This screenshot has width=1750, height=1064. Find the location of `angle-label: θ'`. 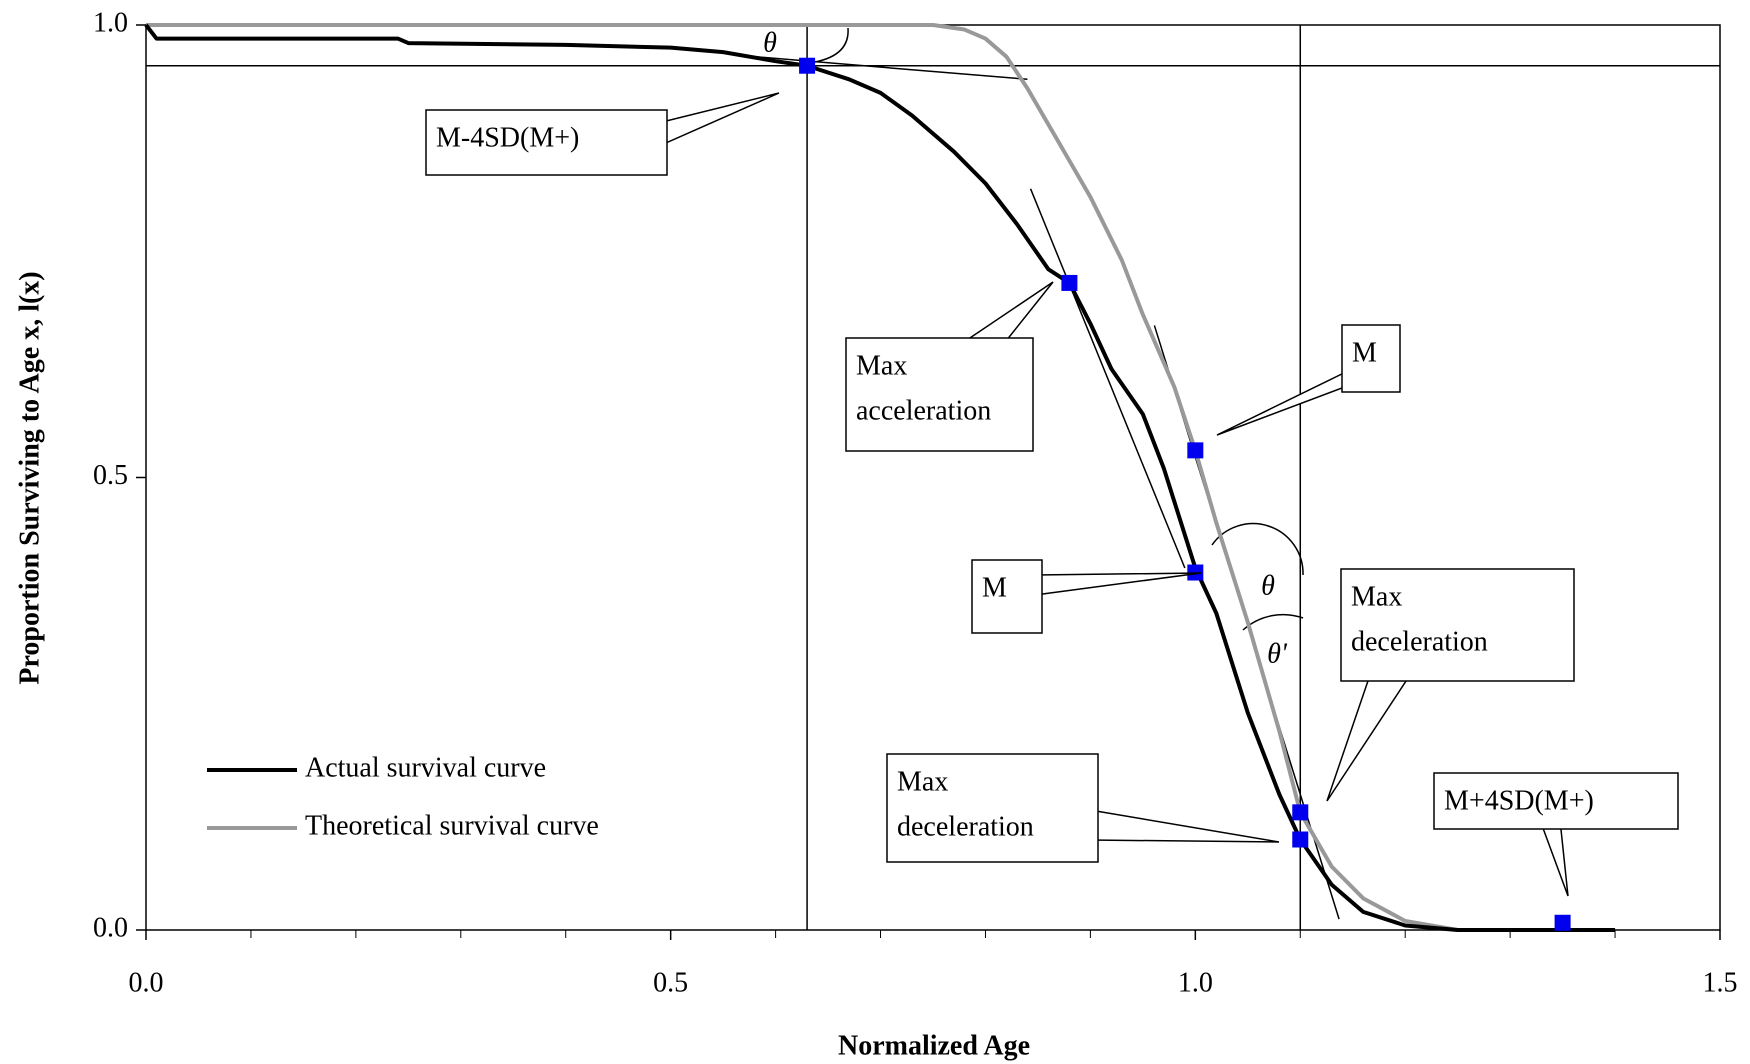

angle-label: θ' is located at coordinates (1277, 653).